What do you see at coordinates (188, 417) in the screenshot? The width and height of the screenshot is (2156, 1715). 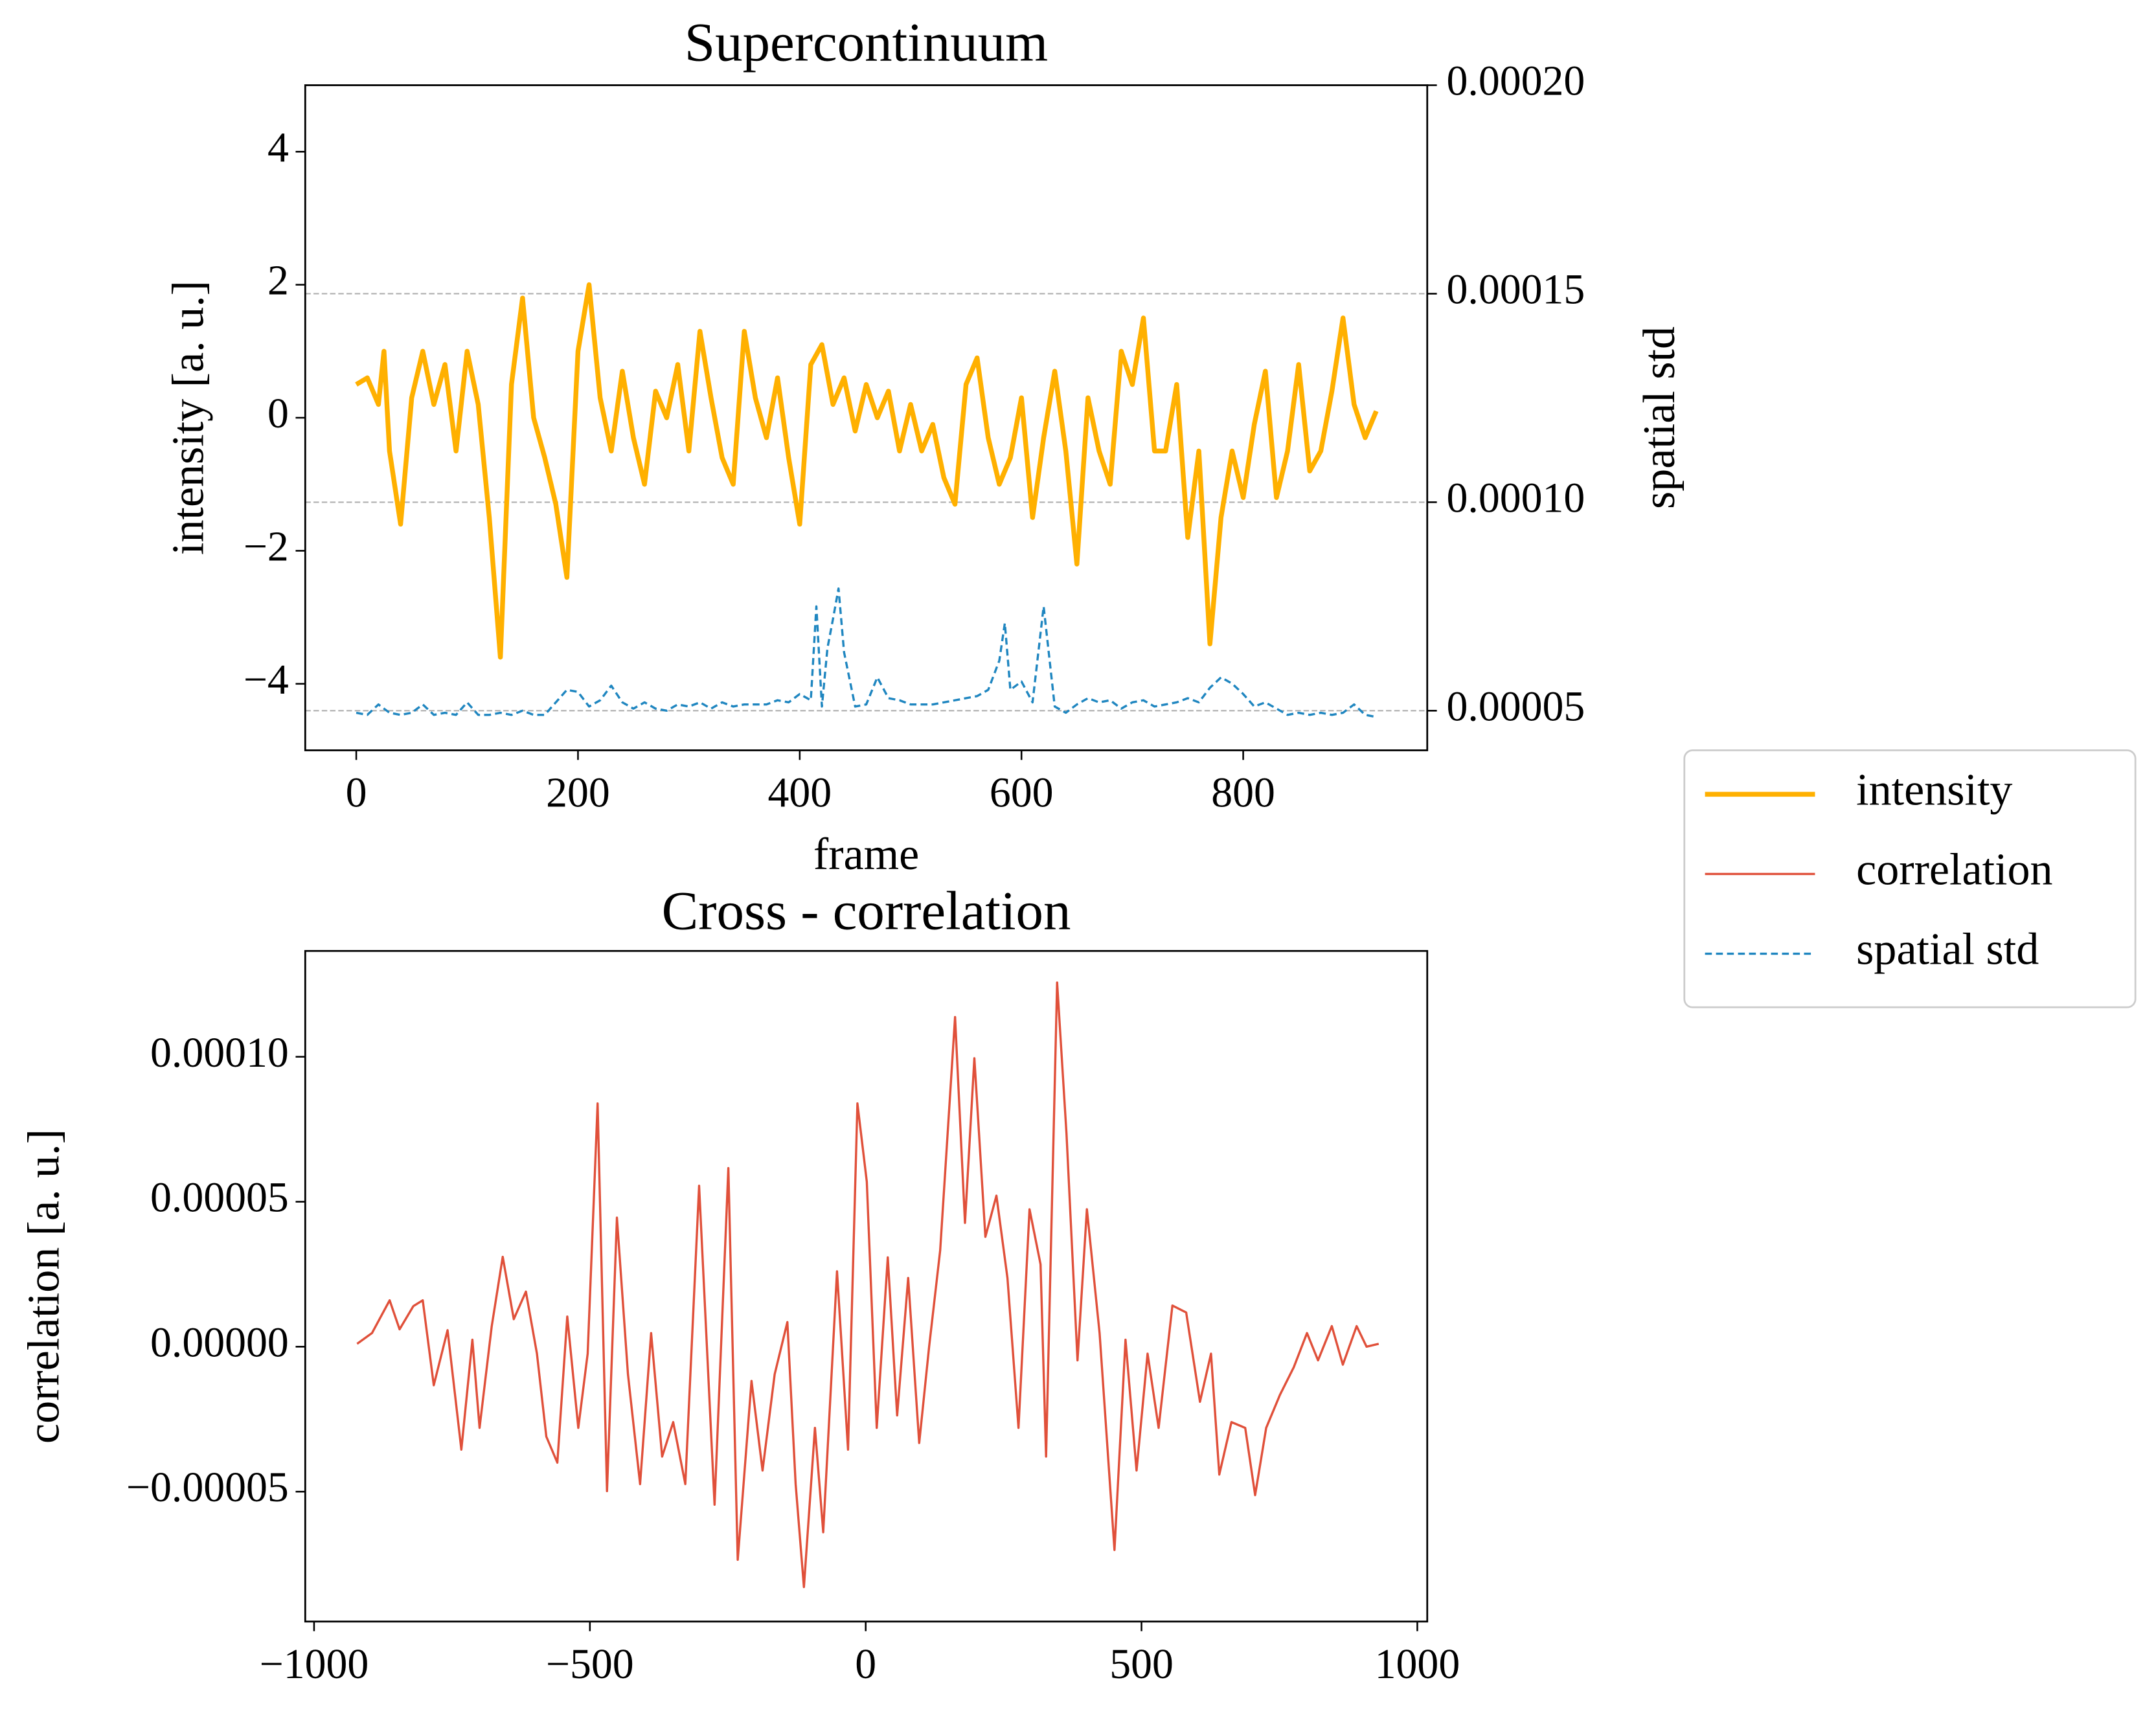 I see `y-axis-label: intensity [a. u.]` at bounding box center [188, 417].